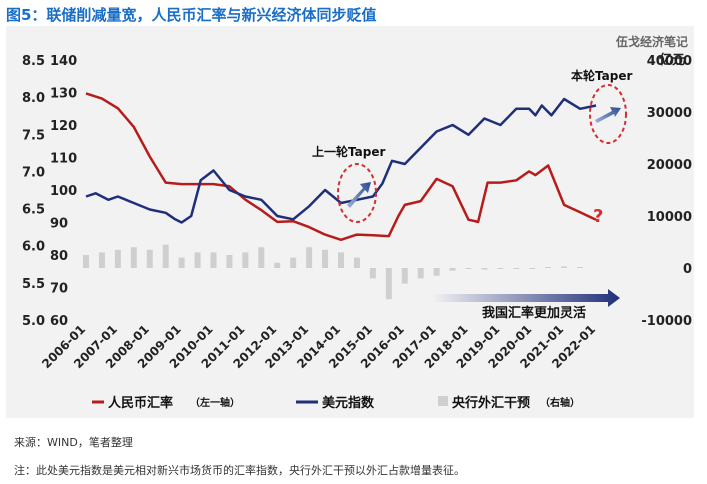 This screenshot has height=484, width=707. Describe the element at coordinates (601, 75) in the screenshot. I see `annotation-current-taper: 本轮Taper` at that location.